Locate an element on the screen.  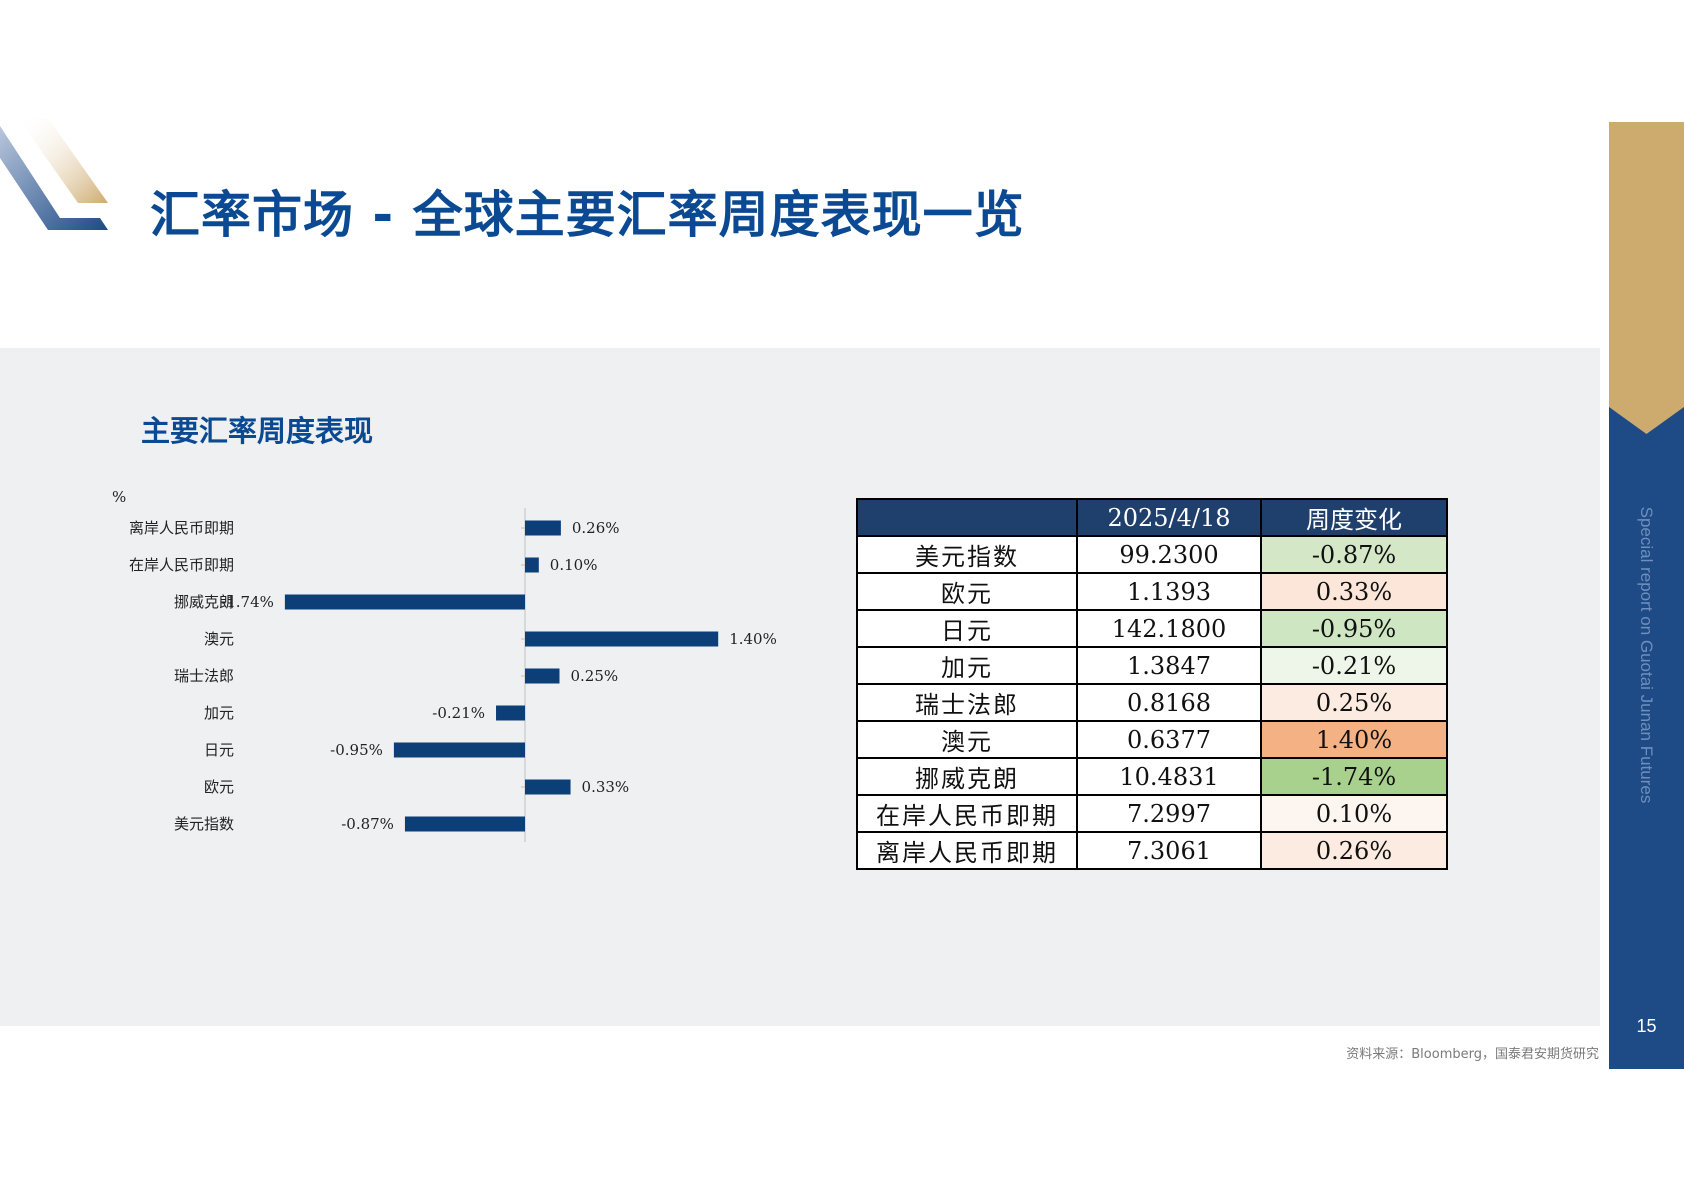
chart-value-label: 0.26% is located at coordinates (596, 528).